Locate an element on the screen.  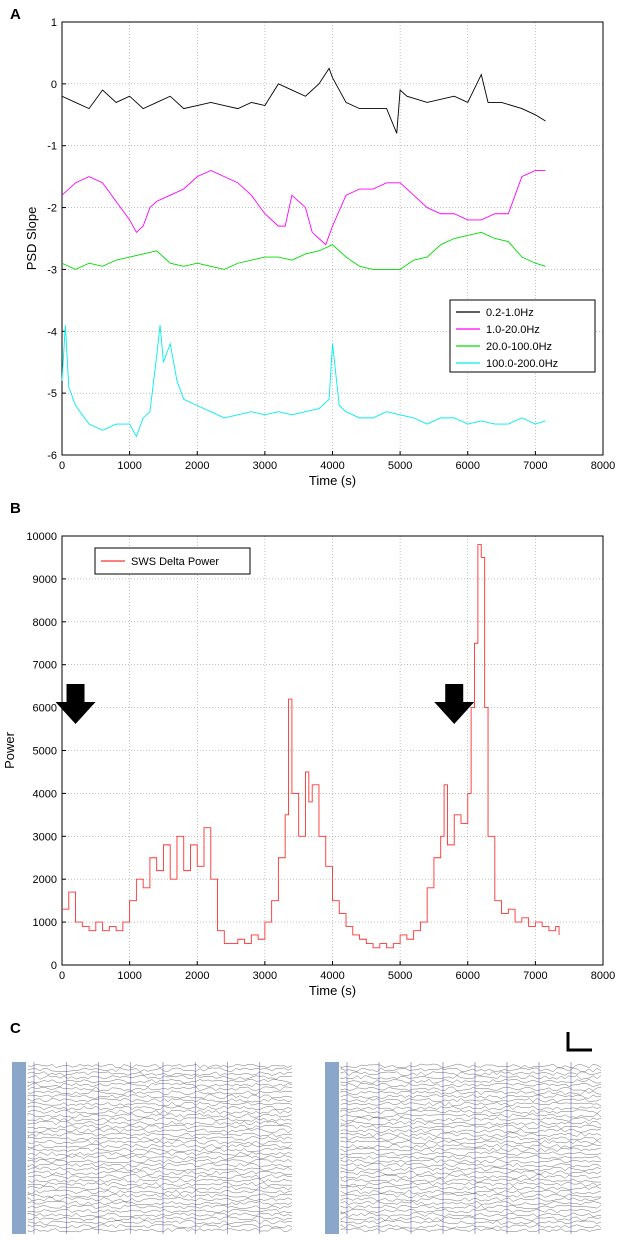
x-tick-label: 8000 is located at coordinates (603, 466).